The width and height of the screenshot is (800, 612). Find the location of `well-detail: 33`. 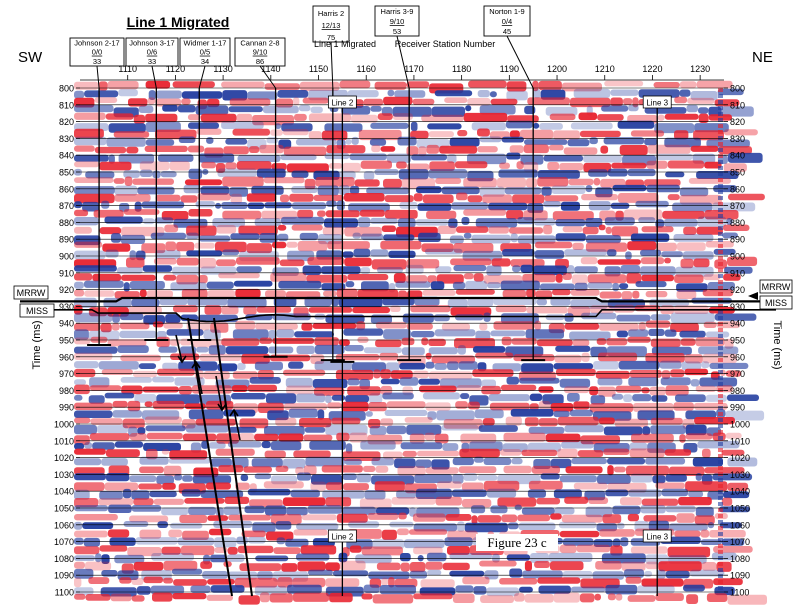

well-detail: 33 is located at coordinates (97, 61).